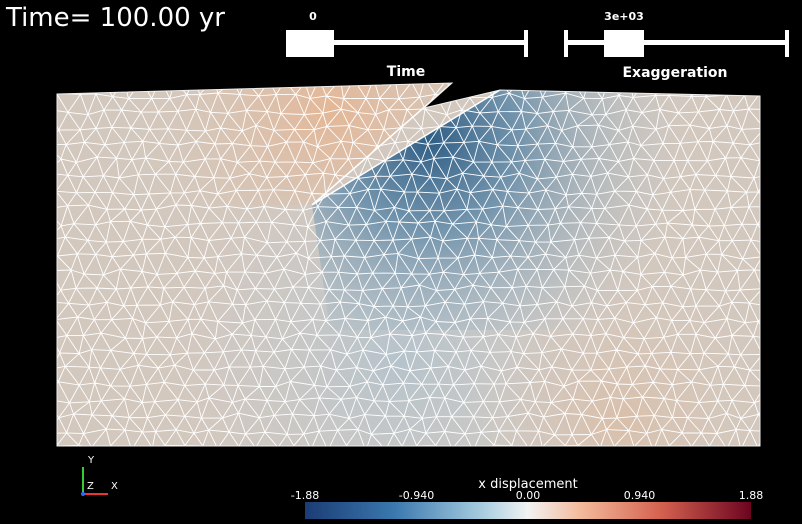 The width and height of the screenshot is (802, 524). I want to click on slider-label: Exaggeration, so click(674, 73).